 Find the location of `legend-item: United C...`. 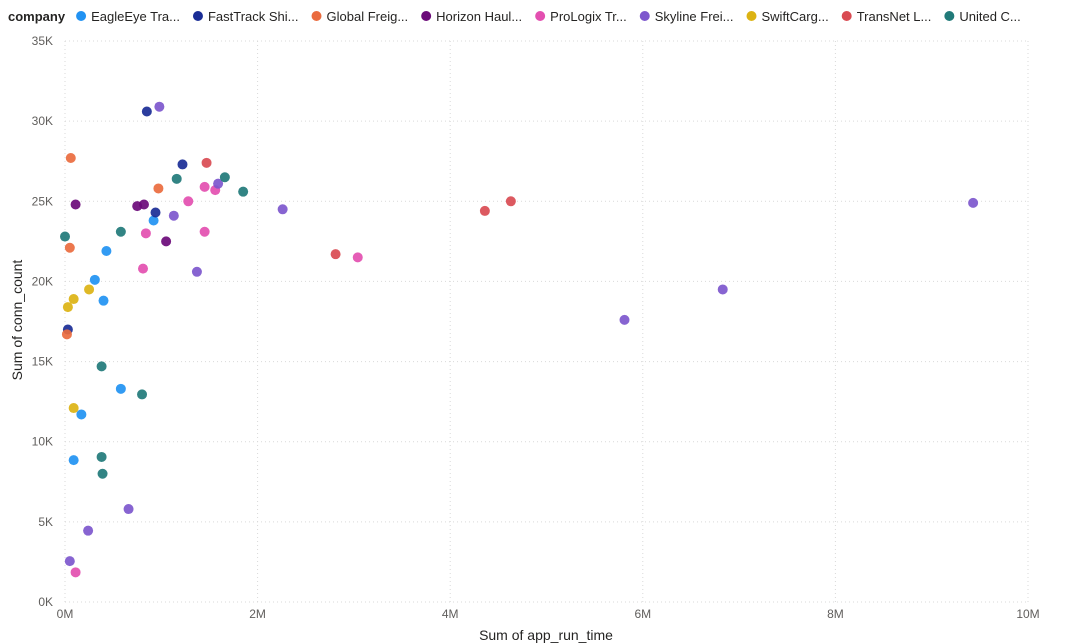

legend-item: United C... is located at coordinates (982, 16).